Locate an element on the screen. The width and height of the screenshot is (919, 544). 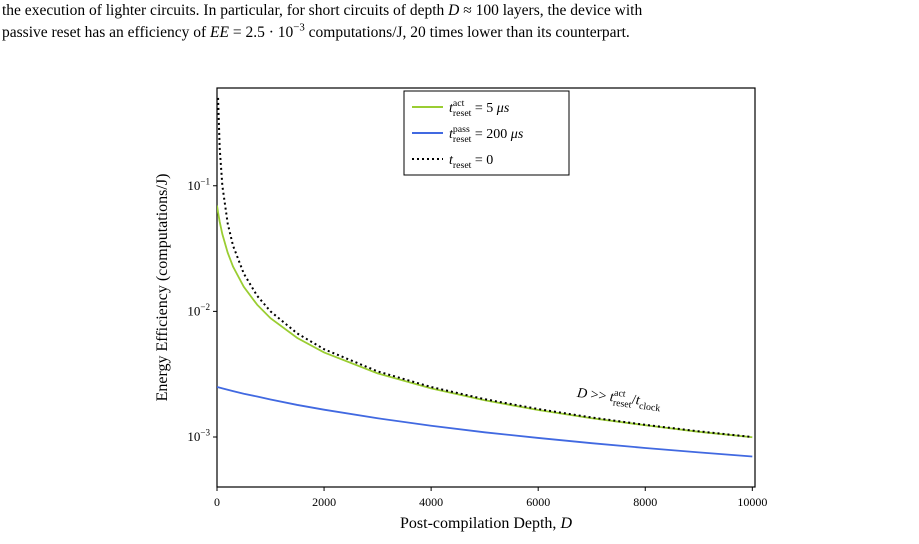
y-tick-label: 10⁻³ is located at coordinates (198, 436).